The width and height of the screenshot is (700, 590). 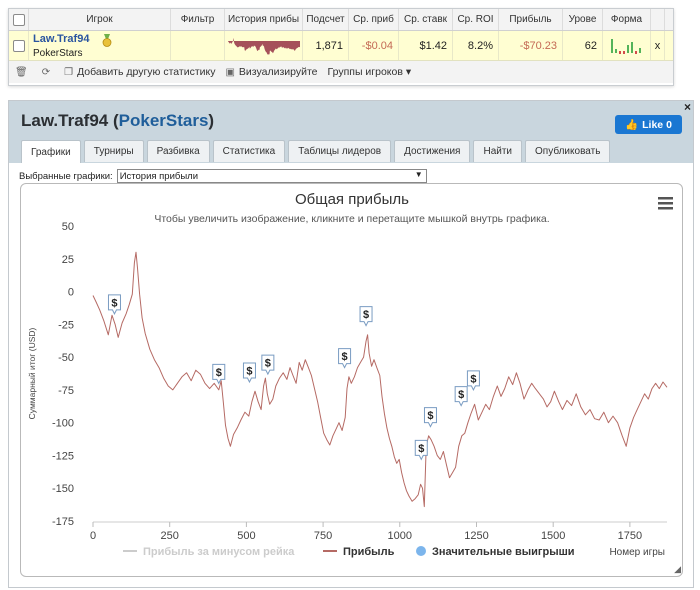 What do you see at coordinates (374, 19) in the screenshot?
I see `header-avg-profit: Ср. приб` at bounding box center [374, 19].